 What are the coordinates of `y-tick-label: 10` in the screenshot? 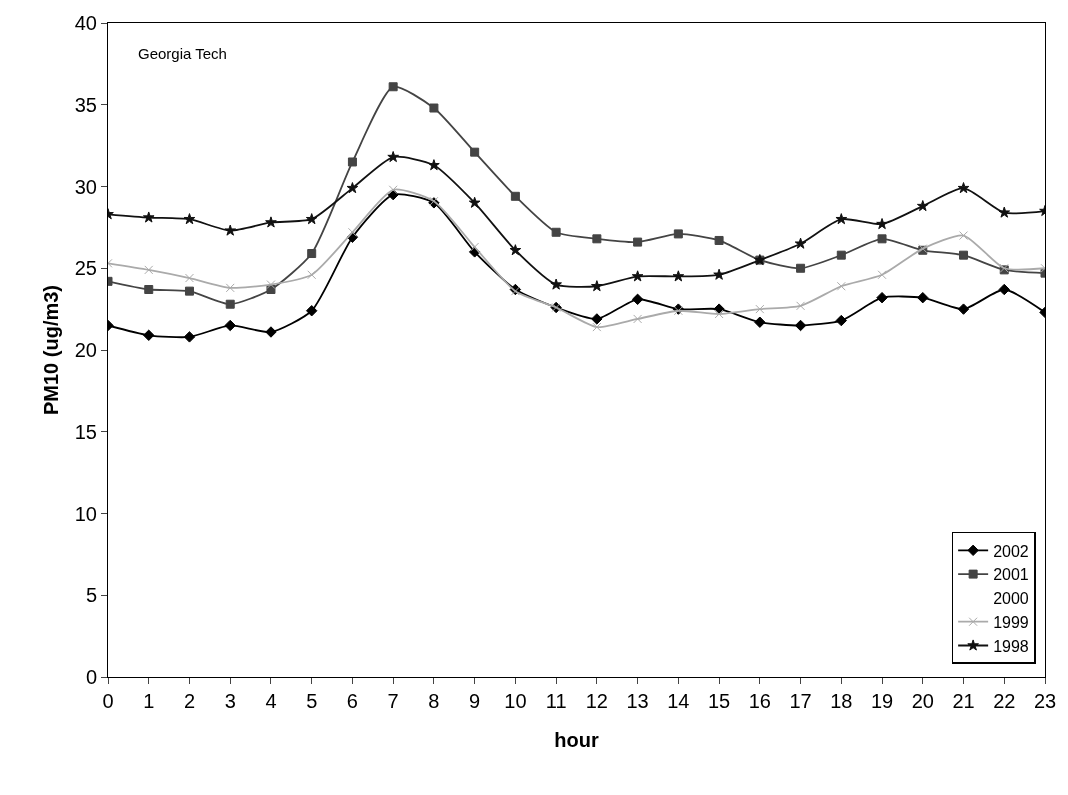 It's located at (85, 513).